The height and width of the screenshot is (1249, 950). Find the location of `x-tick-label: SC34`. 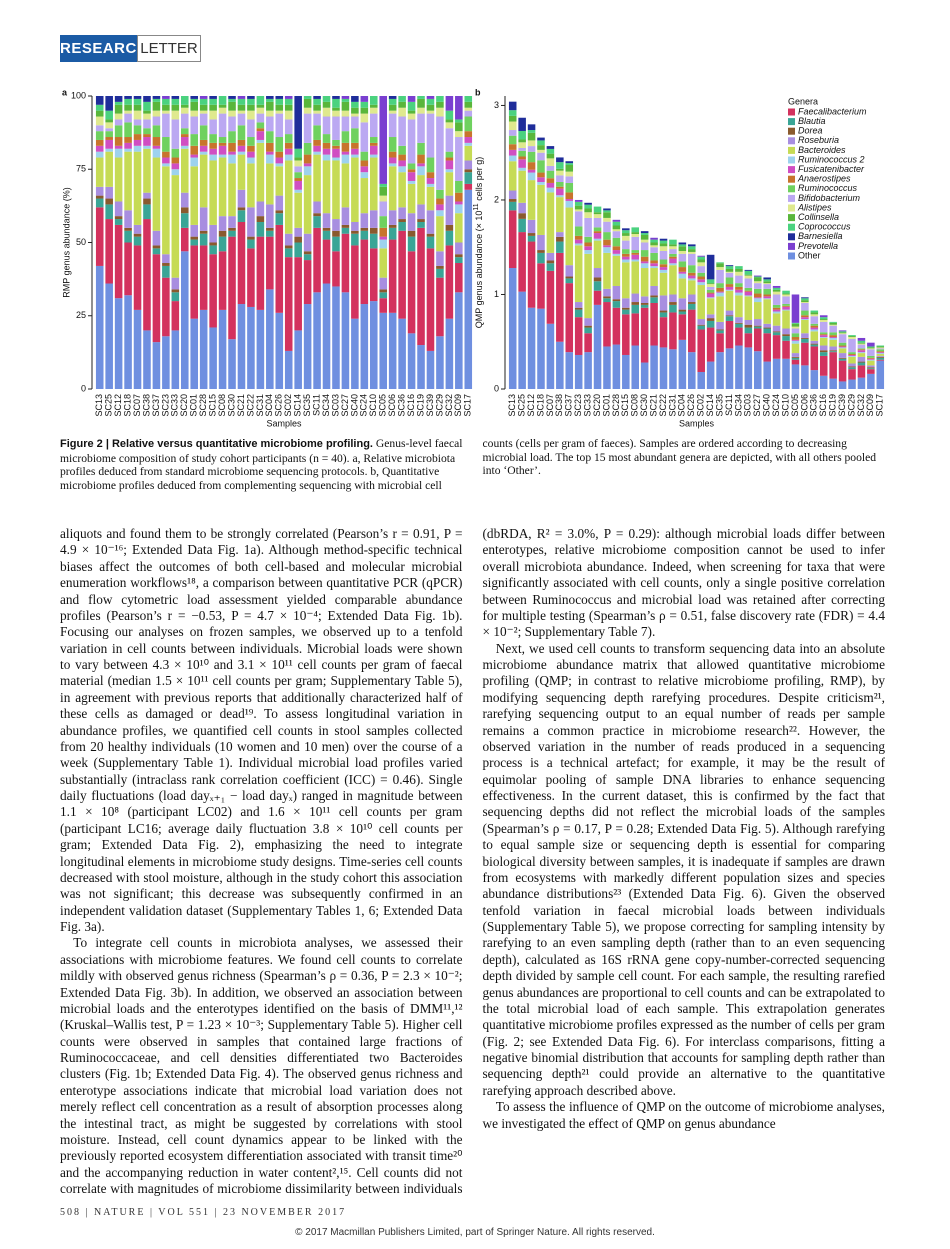

x-tick-label: SC34 is located at coordinates (326, 405).